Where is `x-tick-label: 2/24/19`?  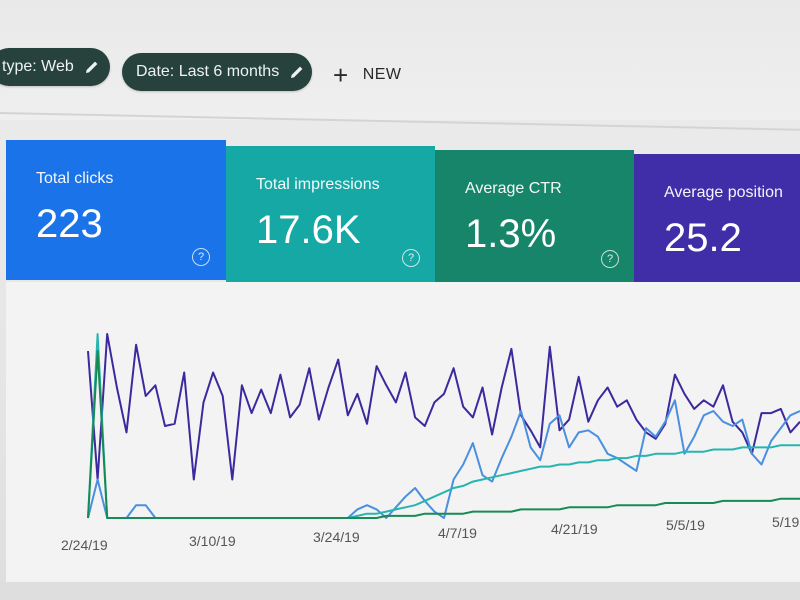 x-tick-label: 2/24/19 is located at coordinates (84, 545).